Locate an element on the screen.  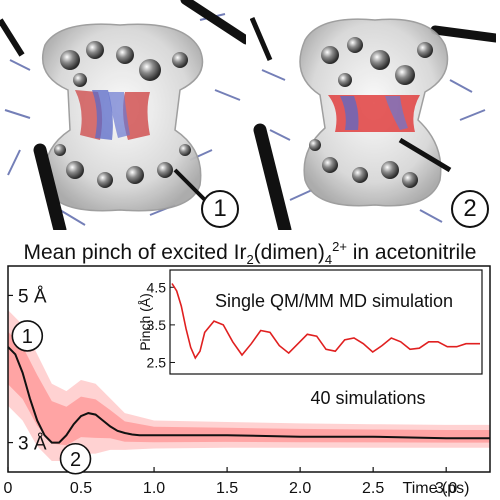
title-sub: 2 is located at coordinates (250, 260).